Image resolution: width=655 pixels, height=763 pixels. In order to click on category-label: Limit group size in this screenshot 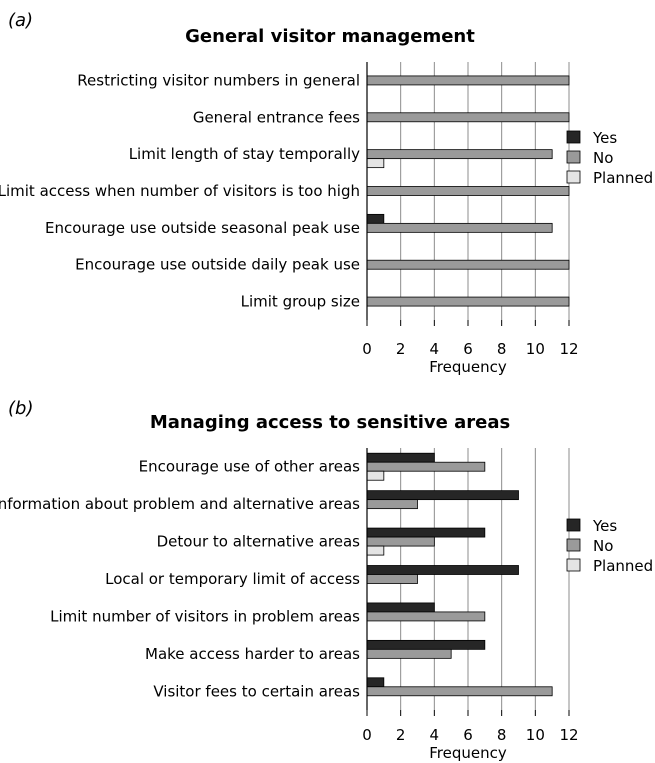, I will do `click(300, 302)`.